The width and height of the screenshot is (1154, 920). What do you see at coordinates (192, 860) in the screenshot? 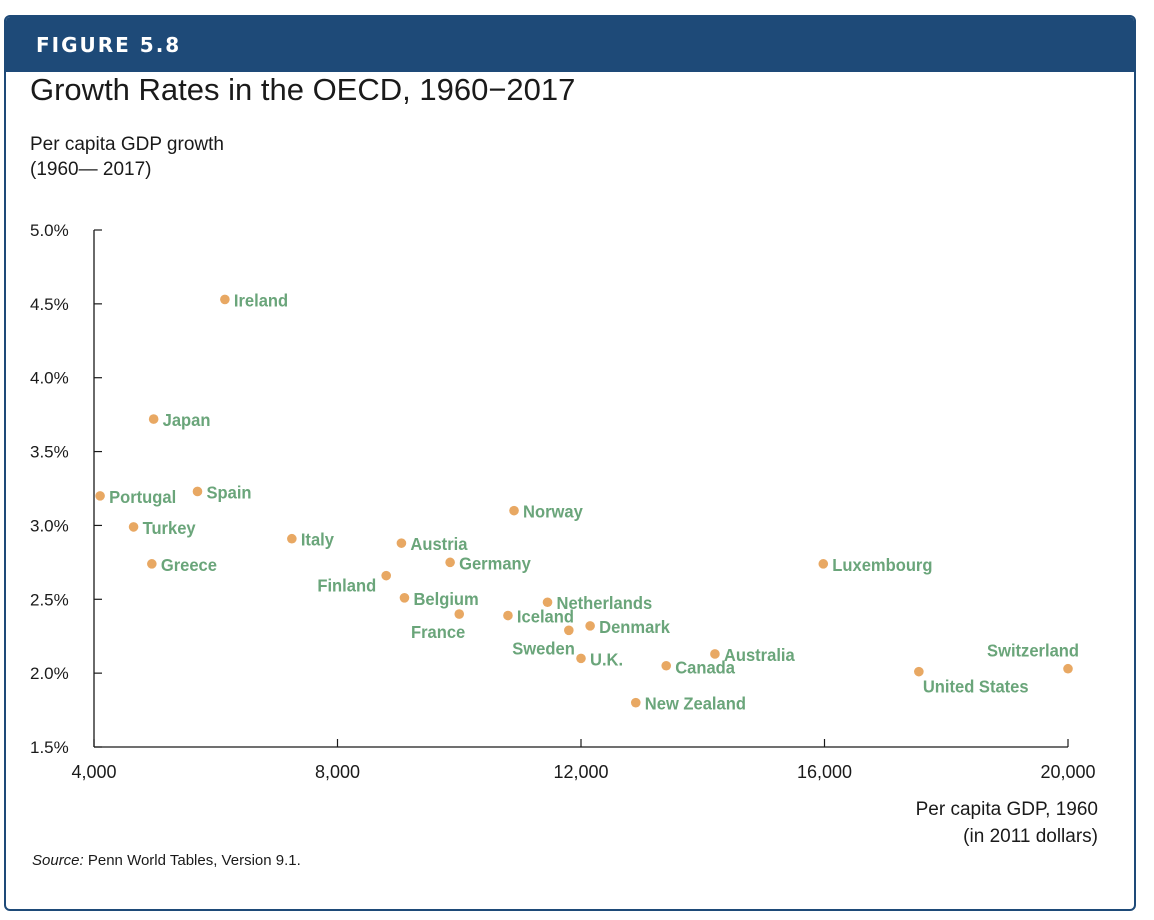
I see `source-text: Penn World Tables, Version 9.1.` at bounding box center [192, 860].